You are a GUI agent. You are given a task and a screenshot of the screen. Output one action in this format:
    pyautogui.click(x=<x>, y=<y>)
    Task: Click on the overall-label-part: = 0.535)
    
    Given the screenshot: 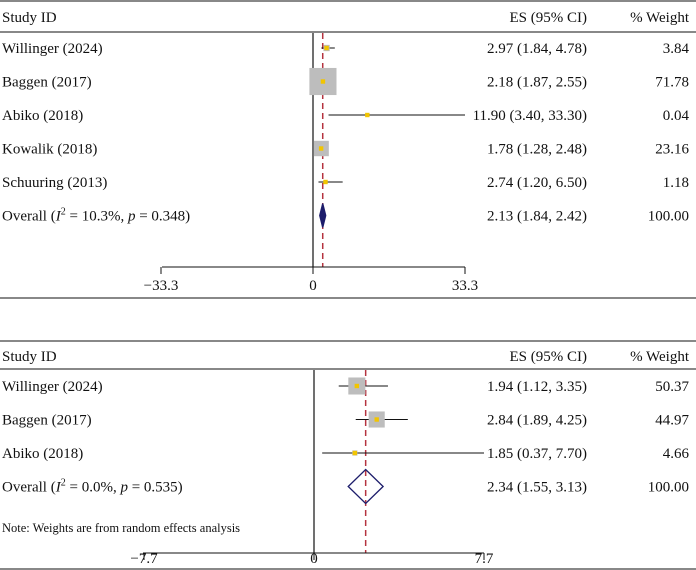 What is the action you would take?
    pyautogui.click(x=155, y=488)
    